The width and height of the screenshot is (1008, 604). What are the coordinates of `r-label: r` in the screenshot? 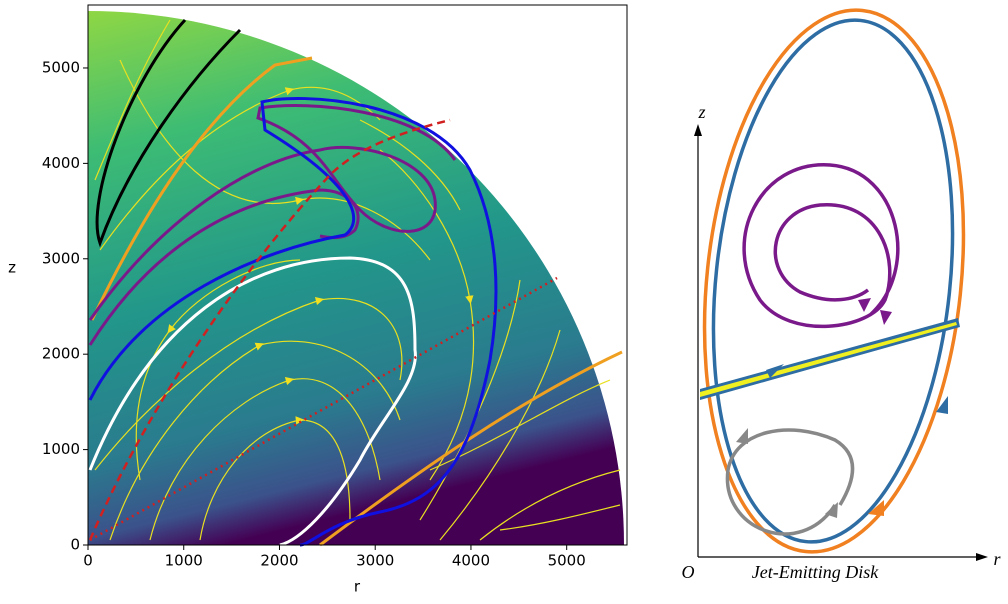 It's located at (997, 559).